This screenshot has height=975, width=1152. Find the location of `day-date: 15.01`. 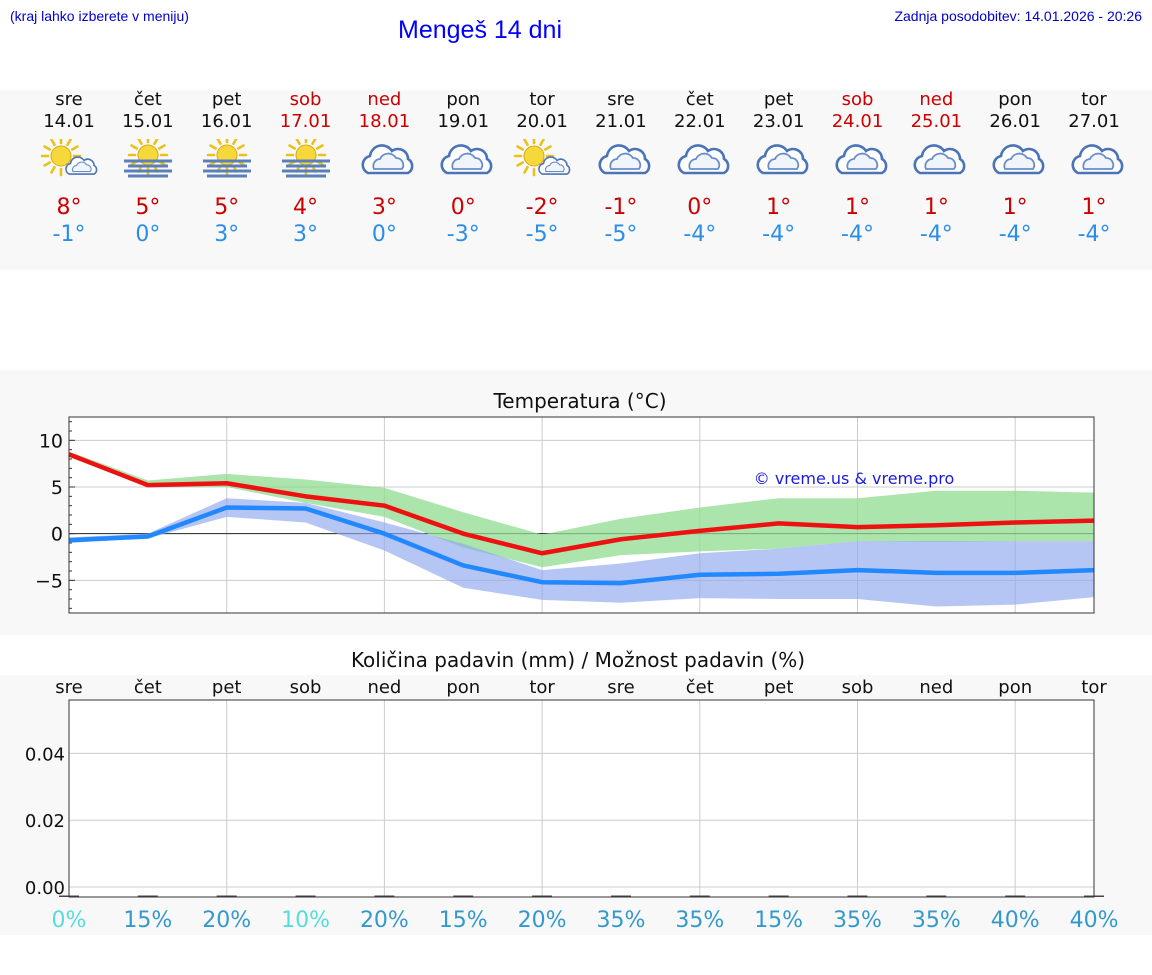

day-date: 15.01 is located at coordinates (148, 121).